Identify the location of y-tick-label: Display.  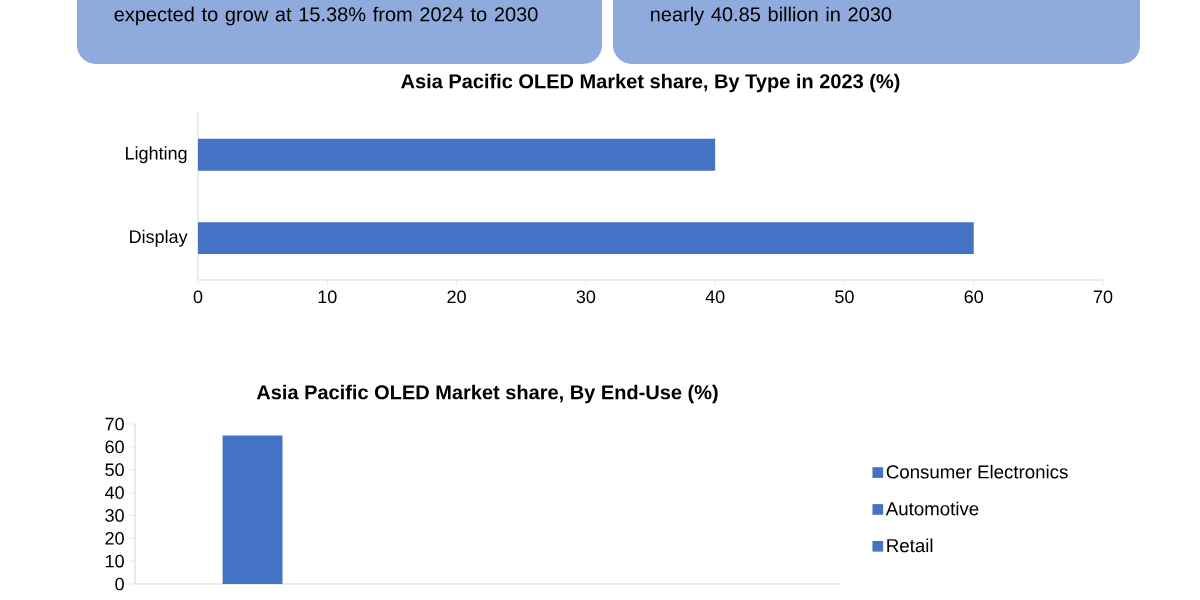
(159, 238).